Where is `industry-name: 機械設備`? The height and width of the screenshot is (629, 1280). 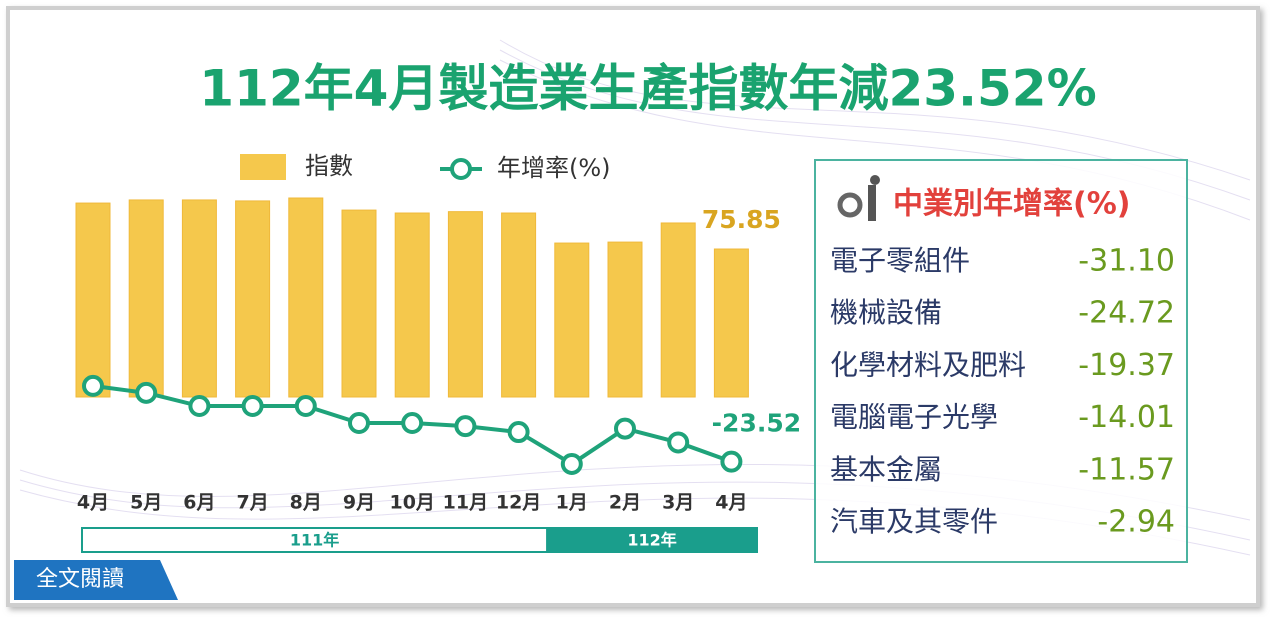 industry-name: 機械設備 is located at coordinates (886, 312).